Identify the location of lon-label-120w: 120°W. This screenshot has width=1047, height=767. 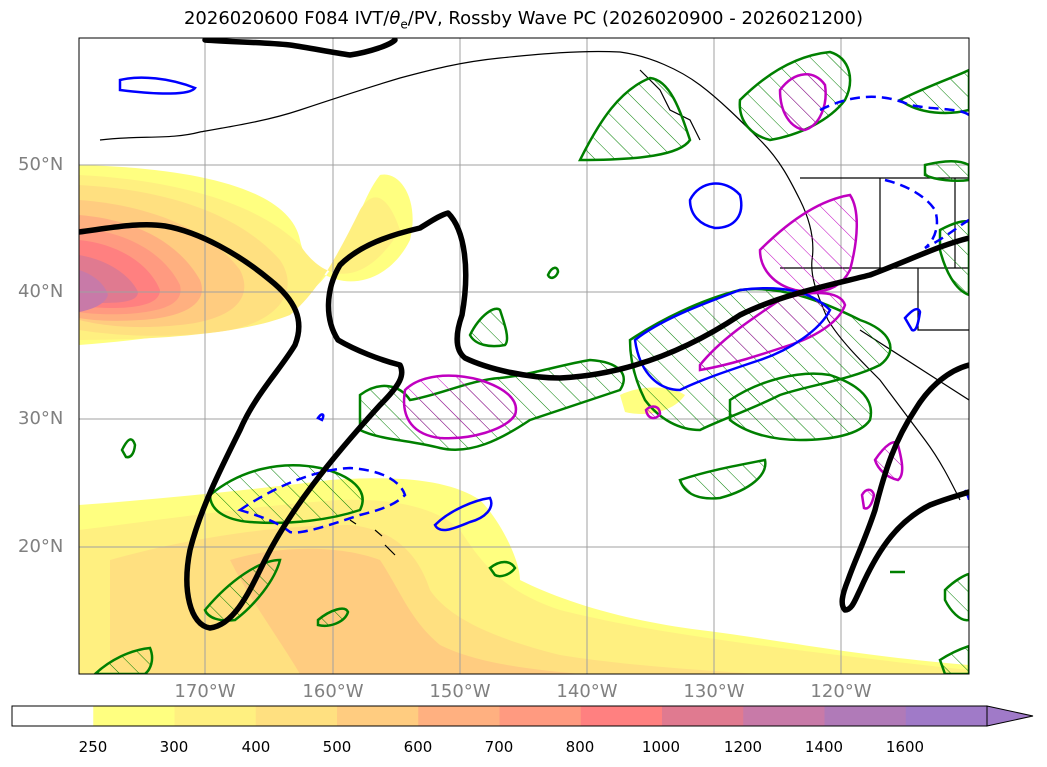
(841, 691).